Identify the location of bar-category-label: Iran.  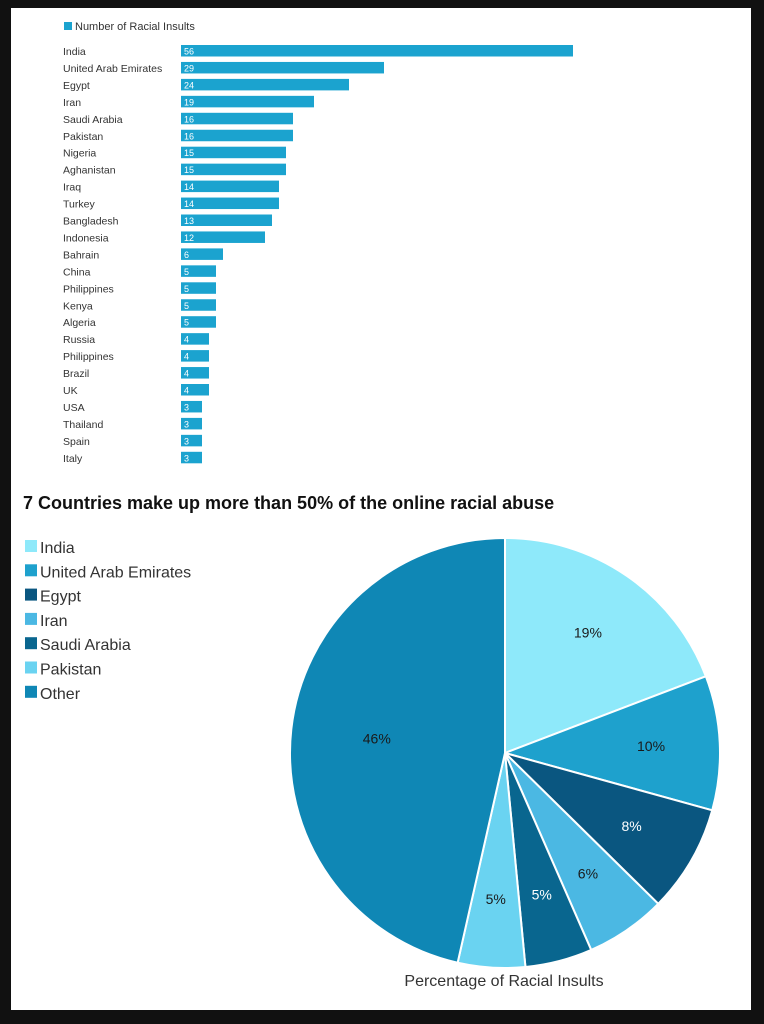
(72, 103).